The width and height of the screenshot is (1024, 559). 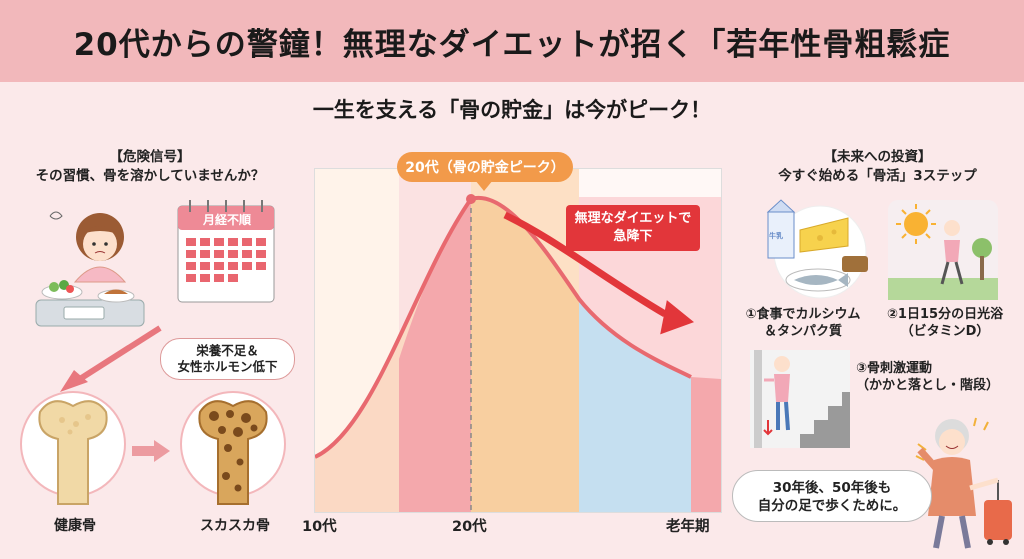 I want to click on walker-head, so click(x=952, y=228).